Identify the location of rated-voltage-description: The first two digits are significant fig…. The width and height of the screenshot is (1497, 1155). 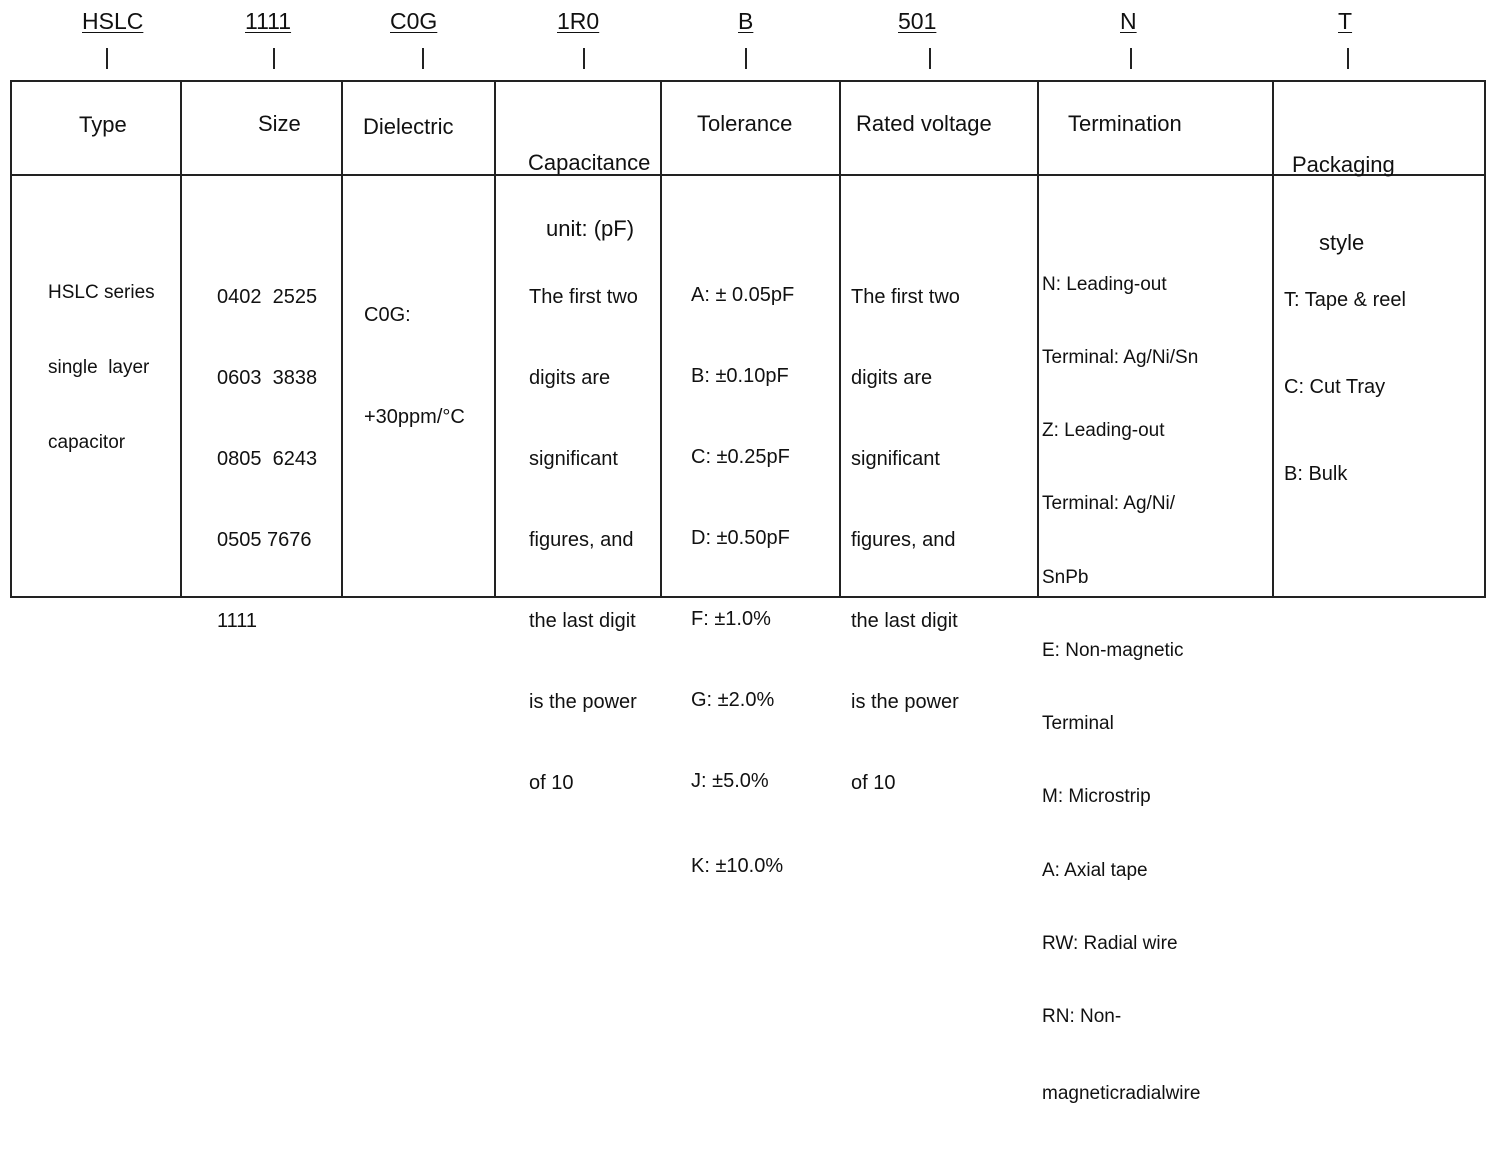
(905, 540).